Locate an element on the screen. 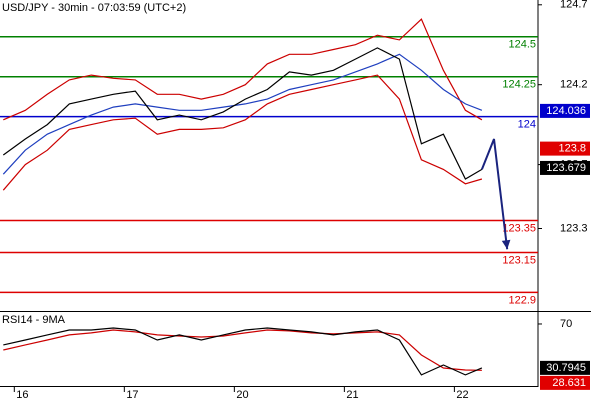 This screenshot has height=403, width=591. price-tag-label: 123.679 is located at coordinates (566, 168).